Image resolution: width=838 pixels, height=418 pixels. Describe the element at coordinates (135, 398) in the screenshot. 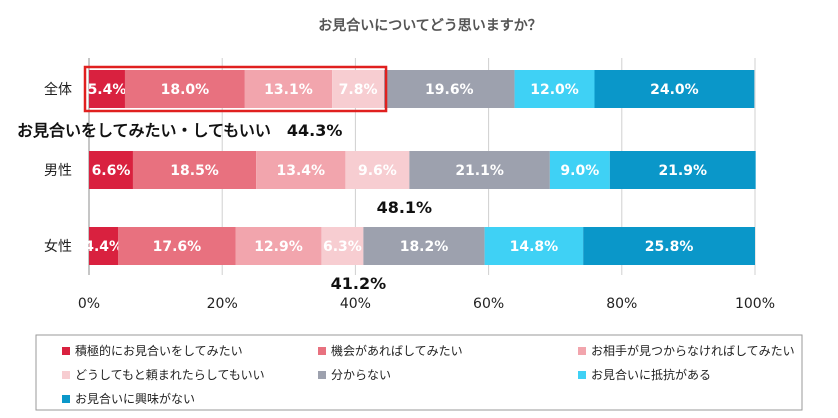

I see `legend-label: お見合いに興味がない` at that location.